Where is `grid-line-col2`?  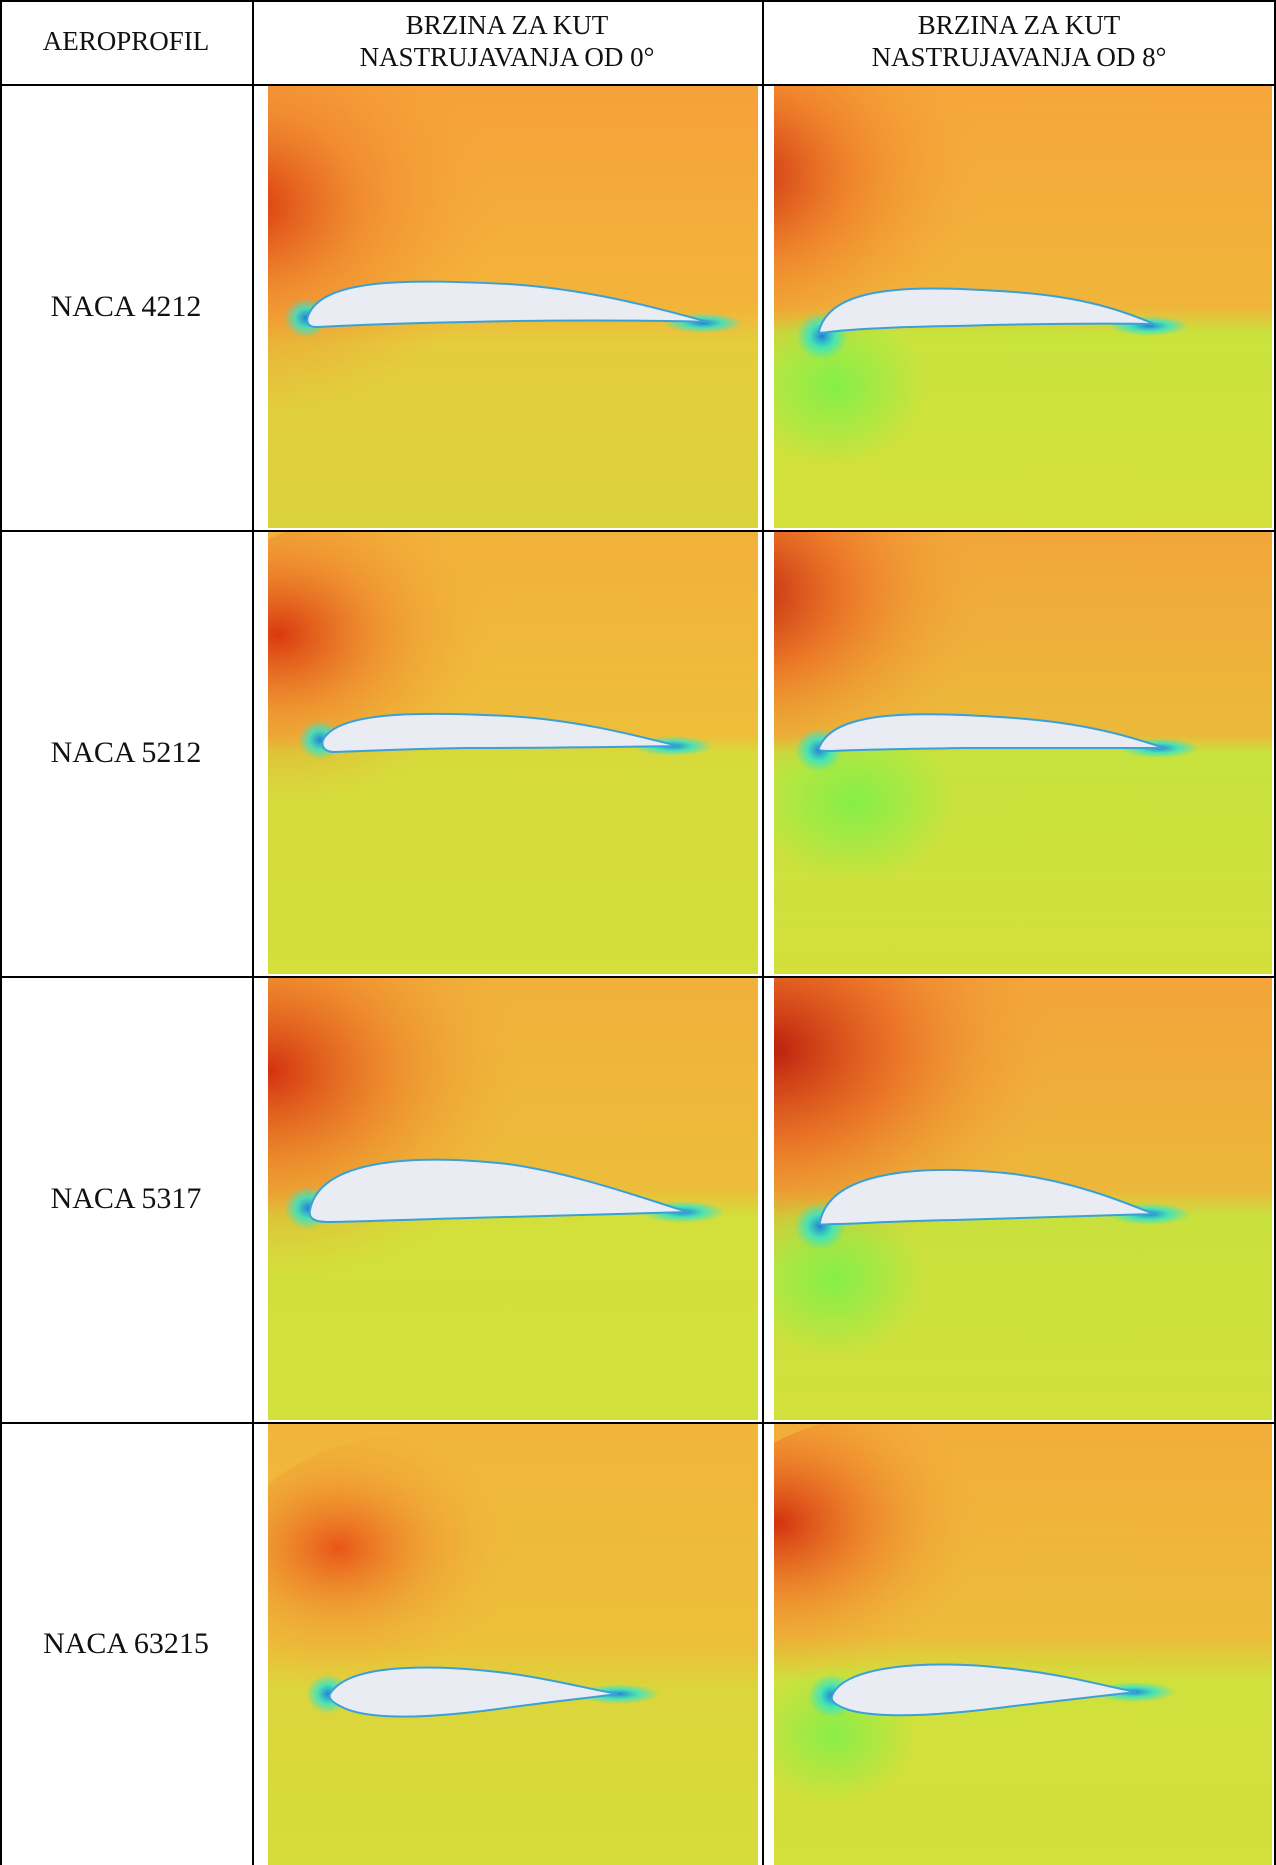
grid-line-col2 is located at coordinates (763, 932).